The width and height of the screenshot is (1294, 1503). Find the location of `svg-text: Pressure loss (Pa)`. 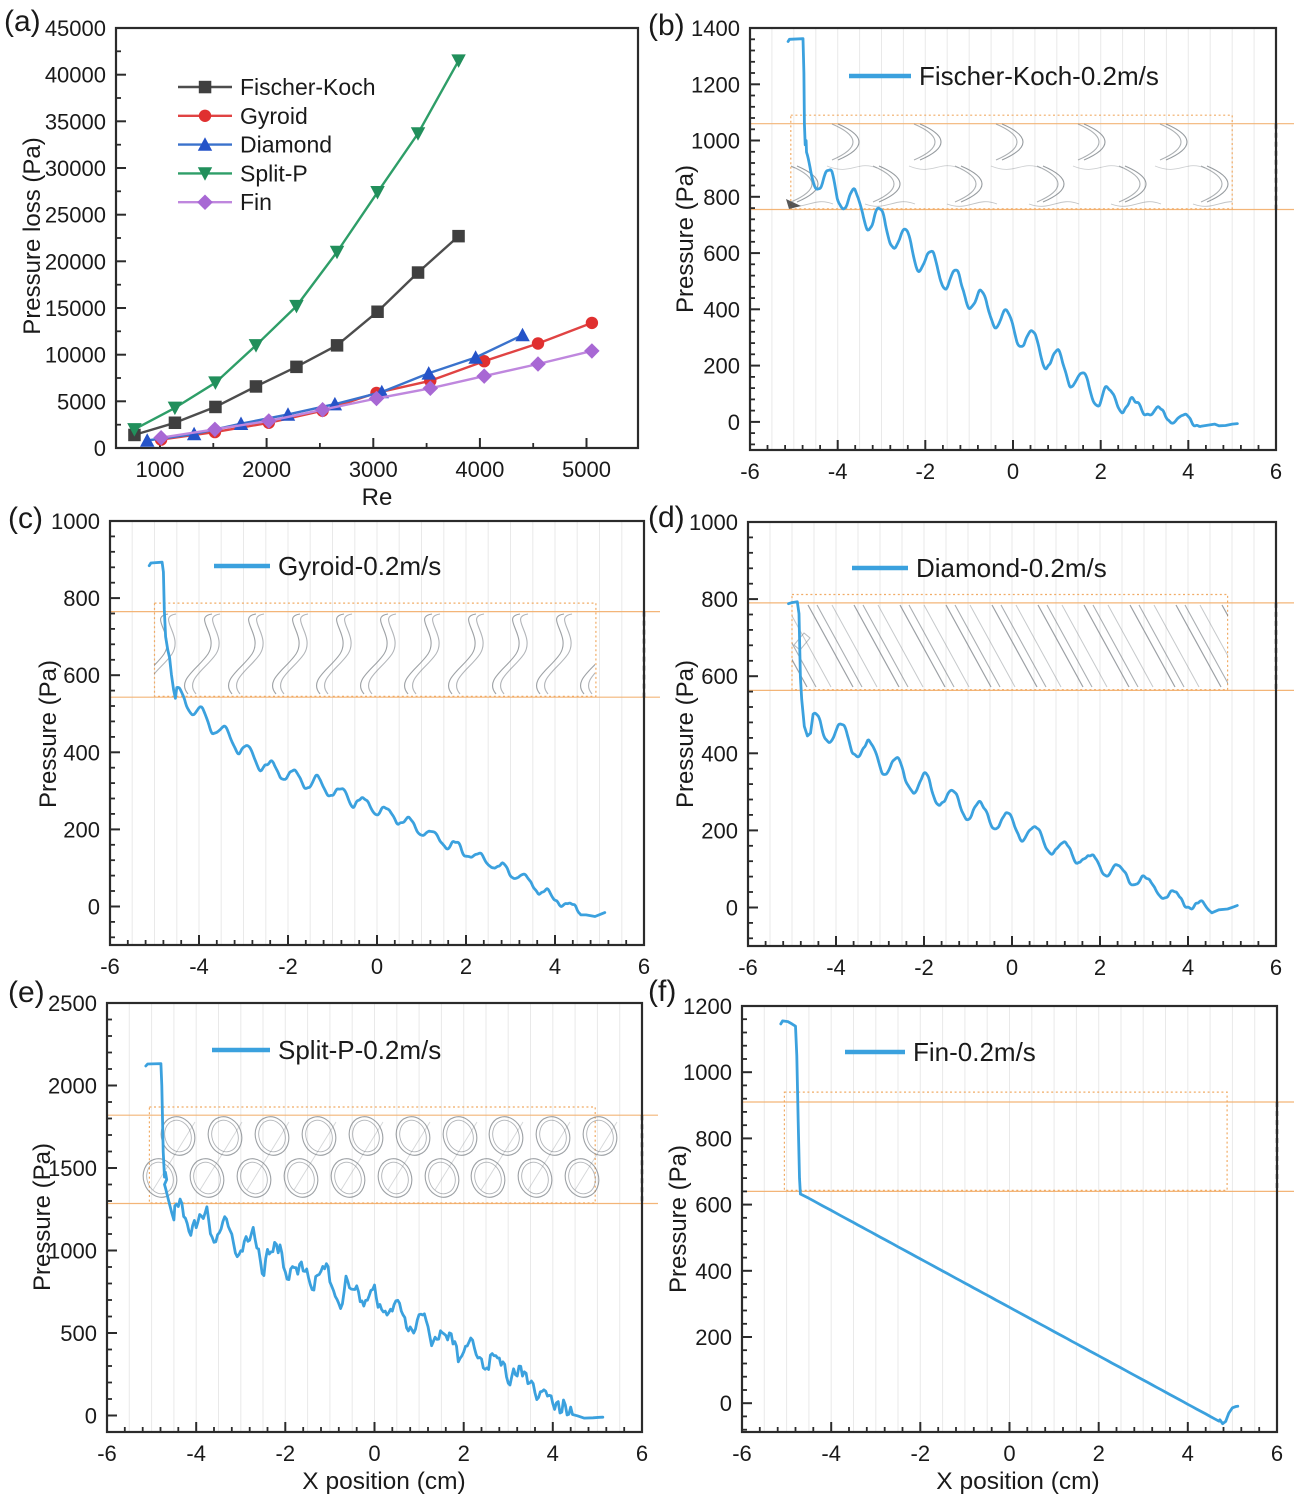

svg-text: Pressure loss (Pa) is located at coordinates (32, 235).